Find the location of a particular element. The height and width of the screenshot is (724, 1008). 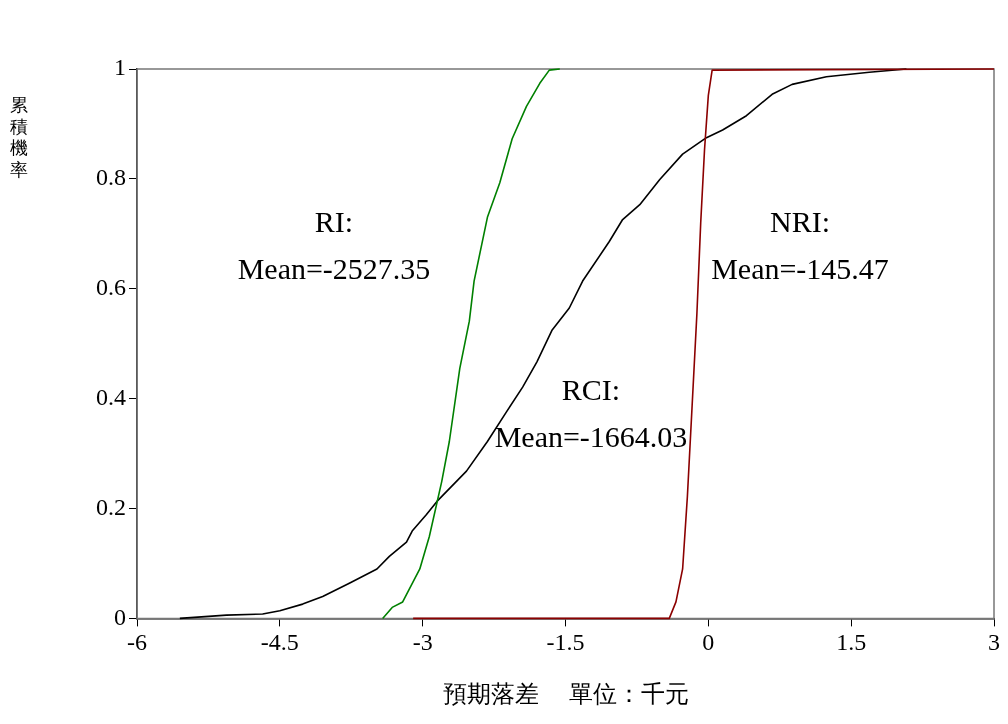

x-tick-label: -3 is located at coordinates (422, 642).